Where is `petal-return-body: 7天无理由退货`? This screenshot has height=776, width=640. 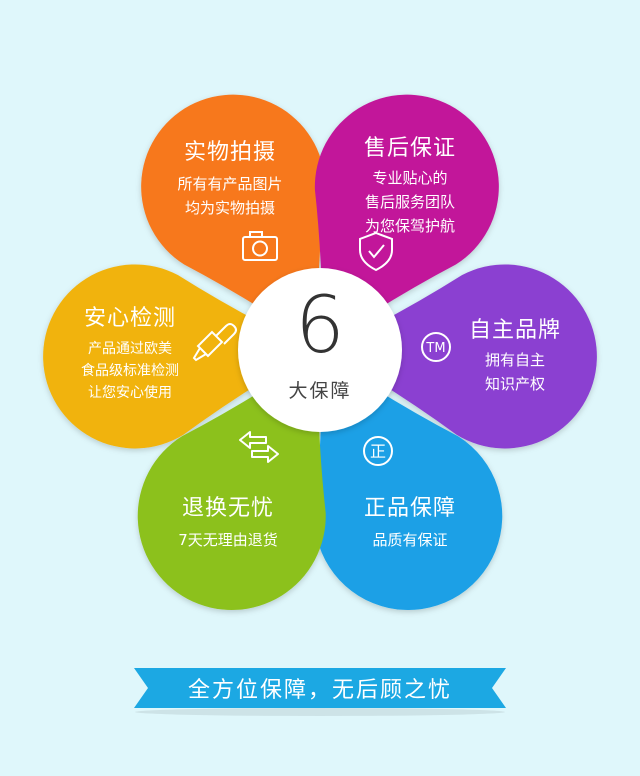 petal-return-body: 7天无理由退货 is located at coordinates (228, 540).